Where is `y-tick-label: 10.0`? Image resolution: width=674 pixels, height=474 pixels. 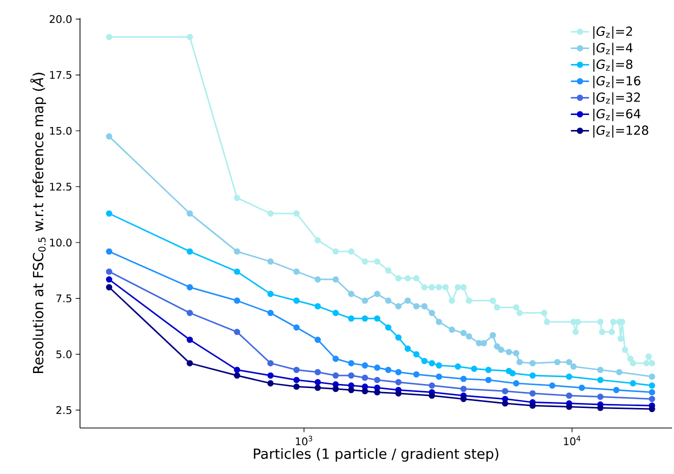
y-tick-label: 10.0 is located at coordinates (61, 242).